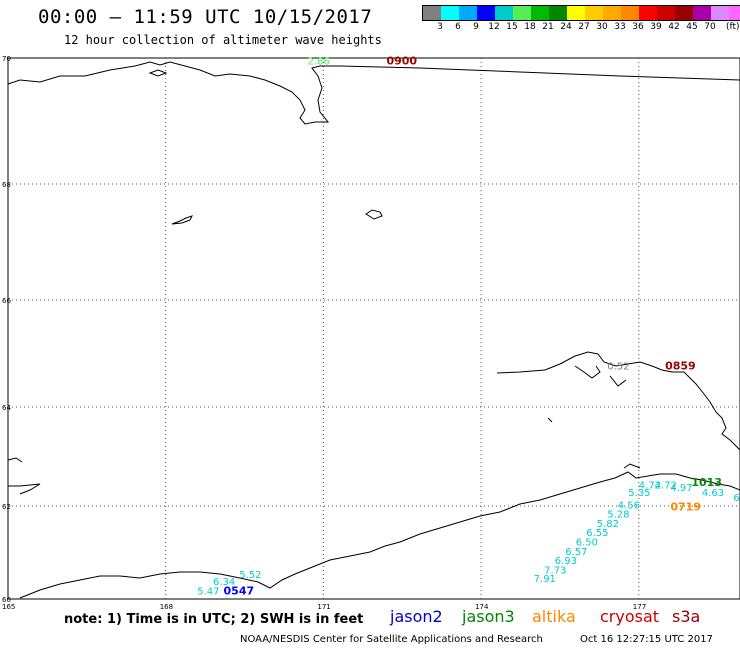 The image size is (740, 650). Describe the element at coordinates (548, 27) in the screenshot. I see `legend-label: 21` at that location.